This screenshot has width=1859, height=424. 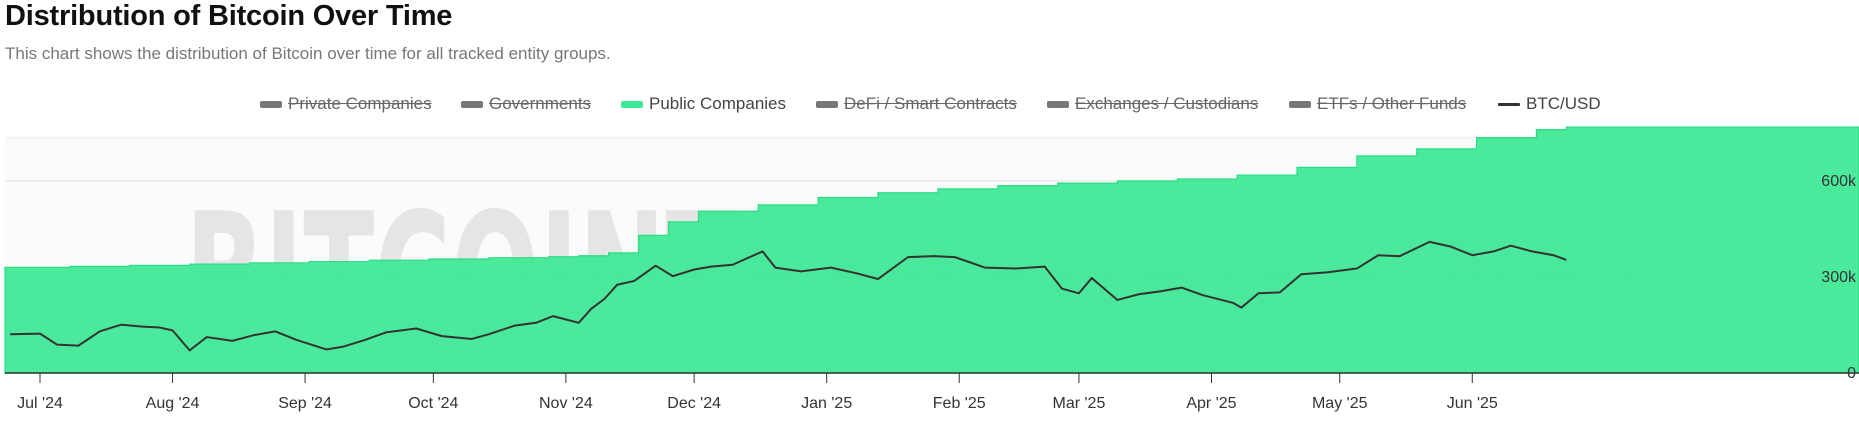 I want to click on legend-swatch-btc-usd, so click(x=1509, y=104).